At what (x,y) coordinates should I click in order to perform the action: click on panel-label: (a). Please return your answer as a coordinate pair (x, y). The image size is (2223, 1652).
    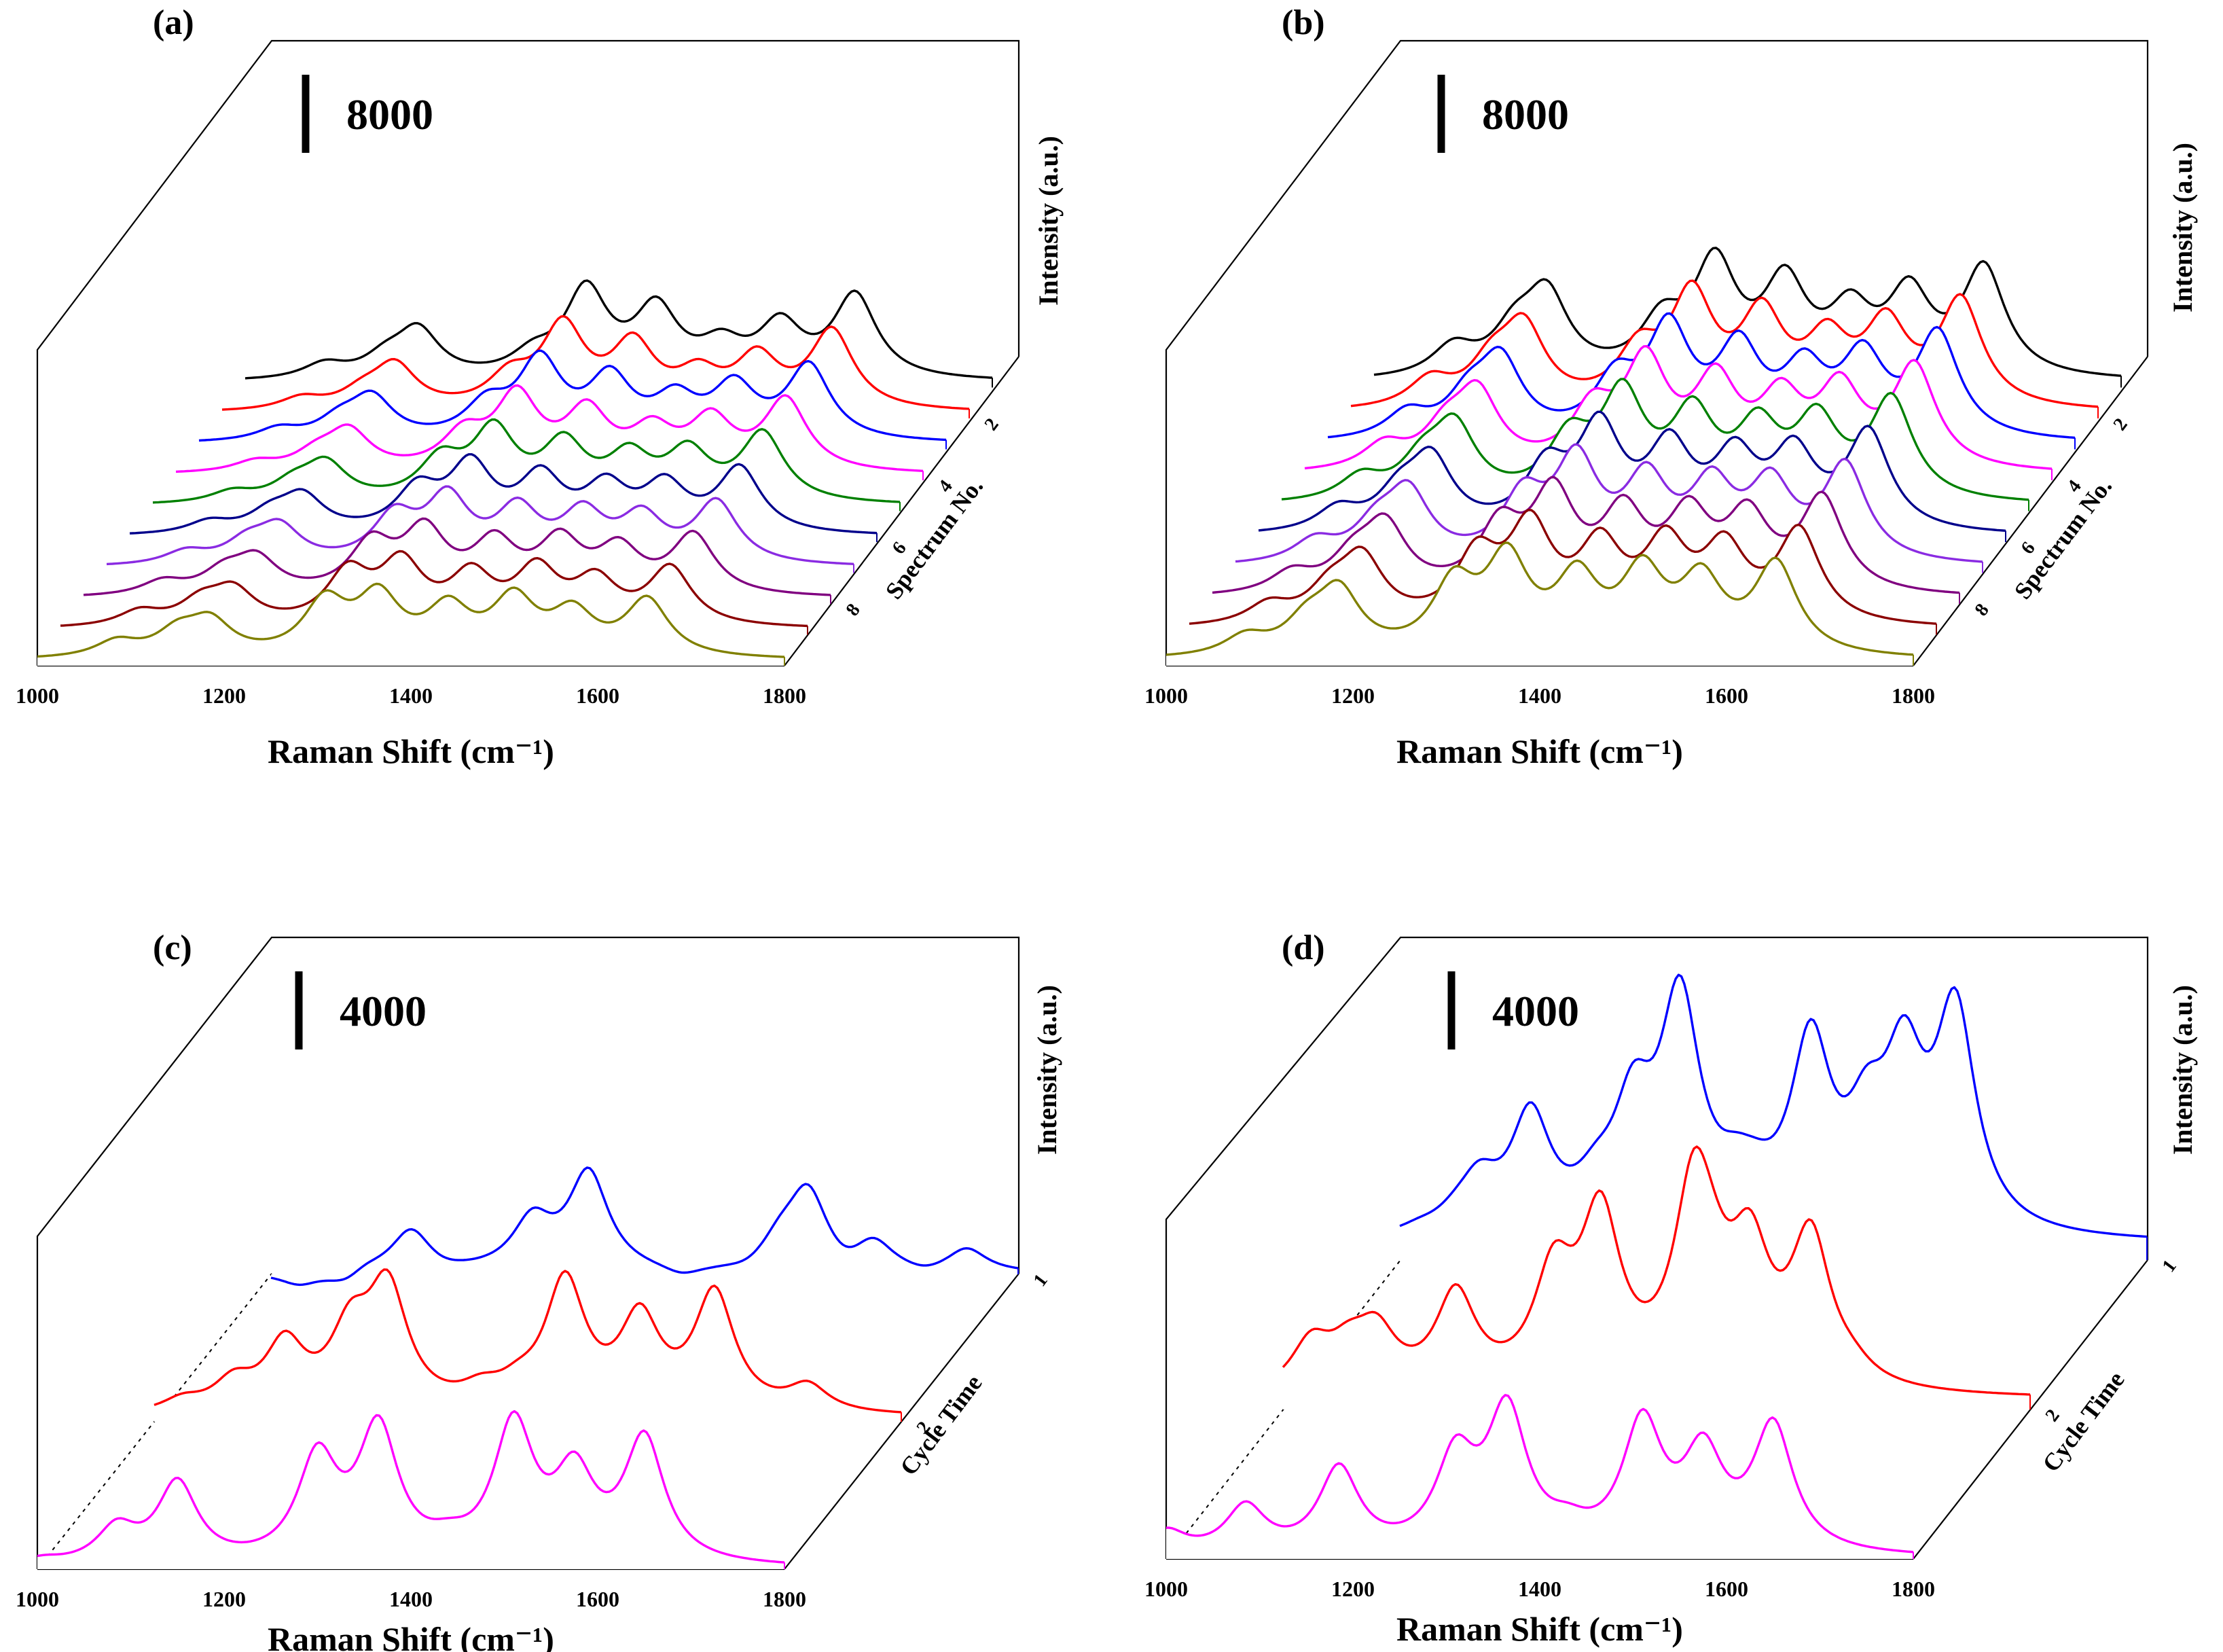
    Looking at the image, I should click on (173, 22).